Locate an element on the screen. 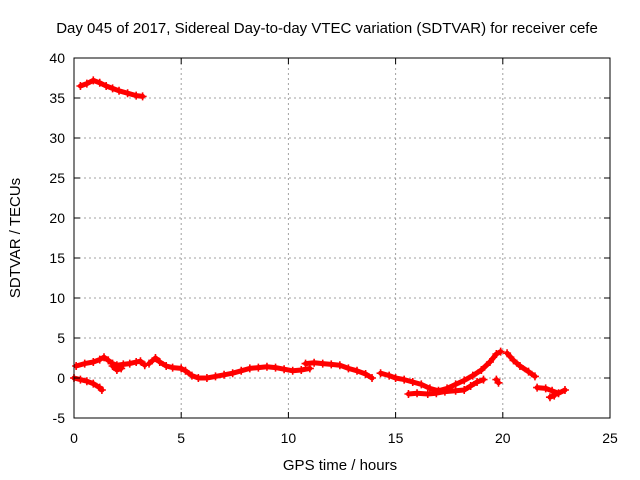 This screenshot has height=480, width=640. x-tick-label: 20 is located at coordinates (503, 438).